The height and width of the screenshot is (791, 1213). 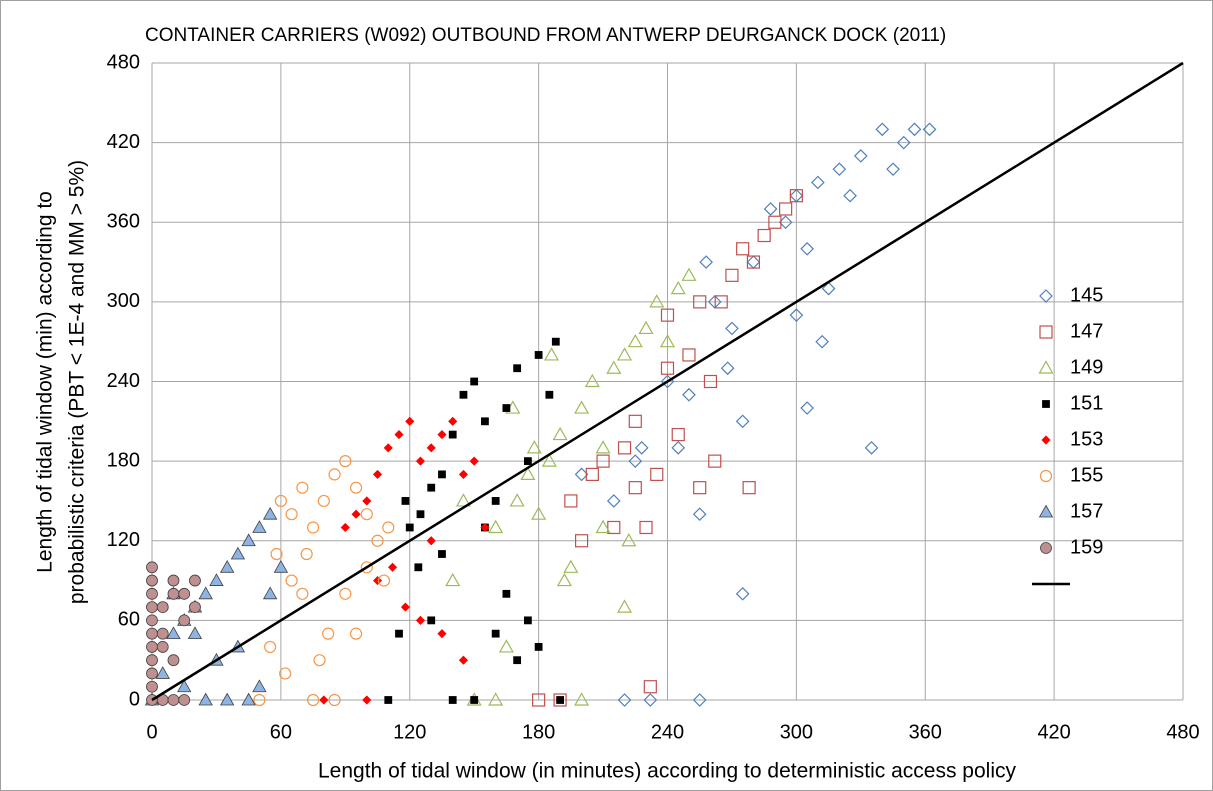 I want to click on legend: 145 147 149 151 153 155 157 159, so click(x=1067, y=435).